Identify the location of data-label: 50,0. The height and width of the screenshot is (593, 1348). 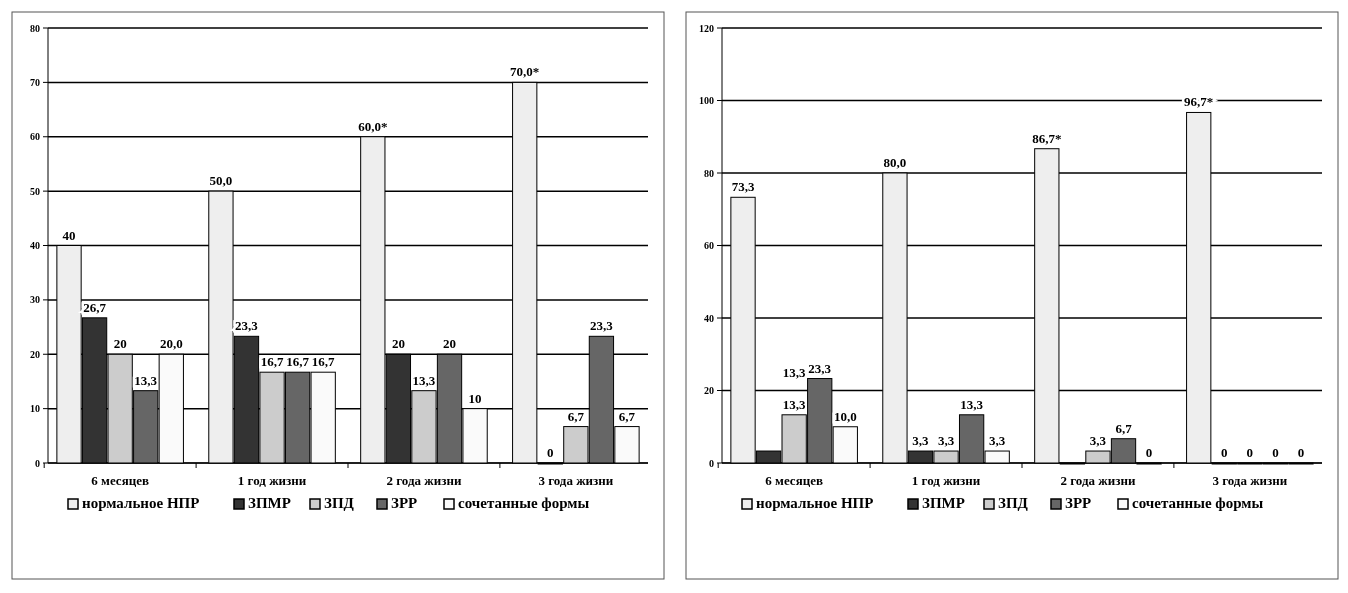
(221, 181).